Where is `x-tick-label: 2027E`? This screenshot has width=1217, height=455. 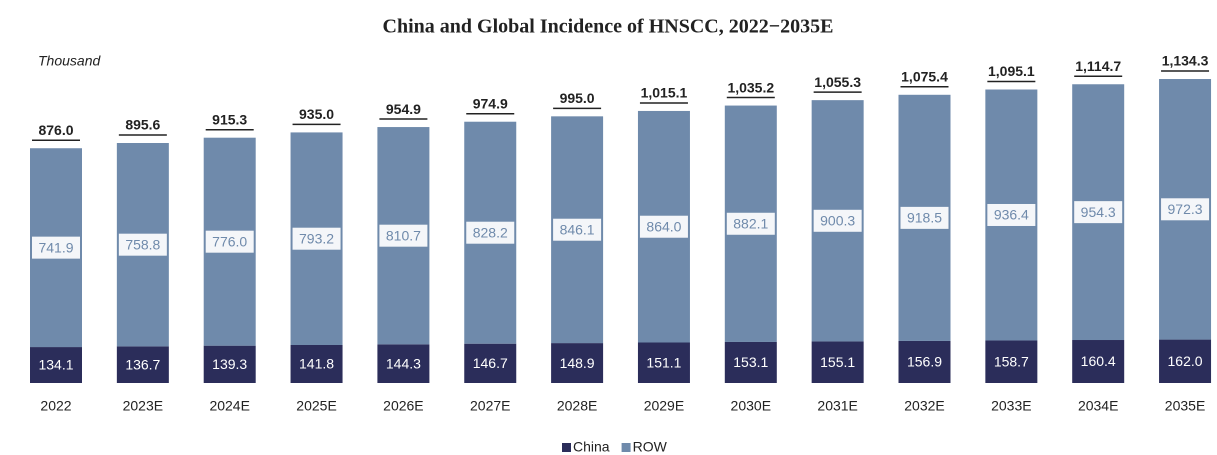
x-tick-label: 2027E is located at coordinates (490, 406).